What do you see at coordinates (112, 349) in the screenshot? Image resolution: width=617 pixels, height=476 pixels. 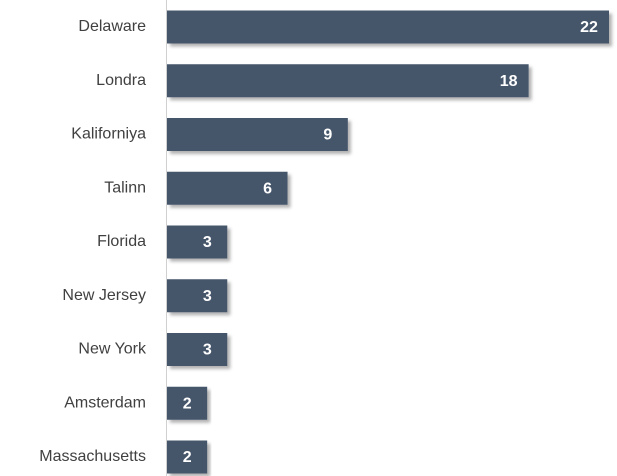 I see `category-label: New York` at bounding box center [112, 349].